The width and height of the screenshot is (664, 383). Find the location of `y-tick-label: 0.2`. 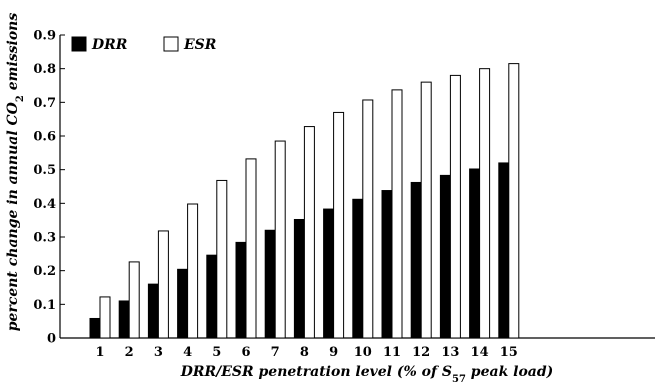

y-tick-label: 0.2 is located at coordinates (44, 271).